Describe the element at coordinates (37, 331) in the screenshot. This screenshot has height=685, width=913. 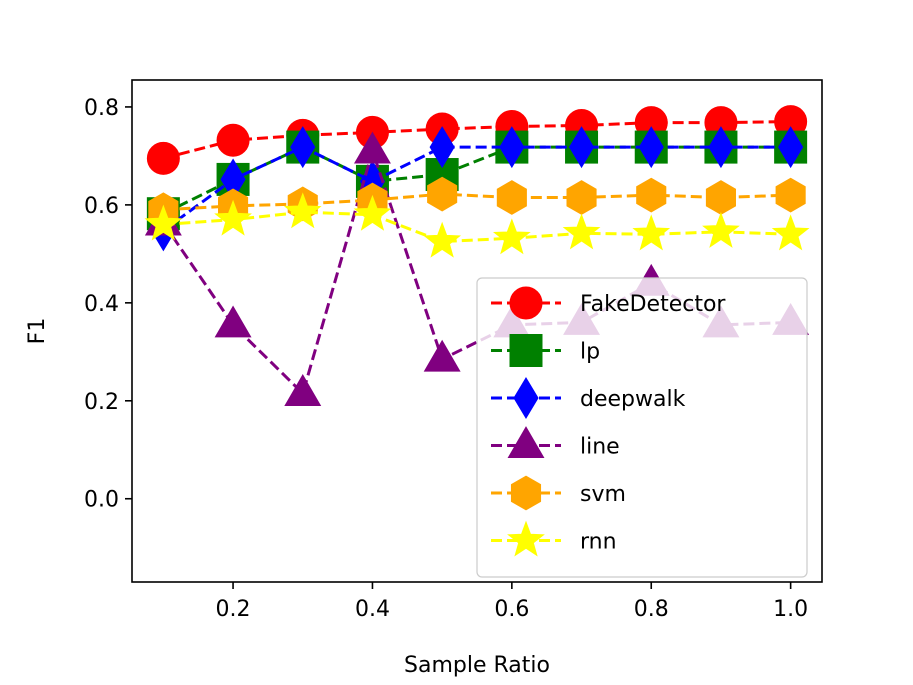
I see `y-axis-label: F1` at that location.